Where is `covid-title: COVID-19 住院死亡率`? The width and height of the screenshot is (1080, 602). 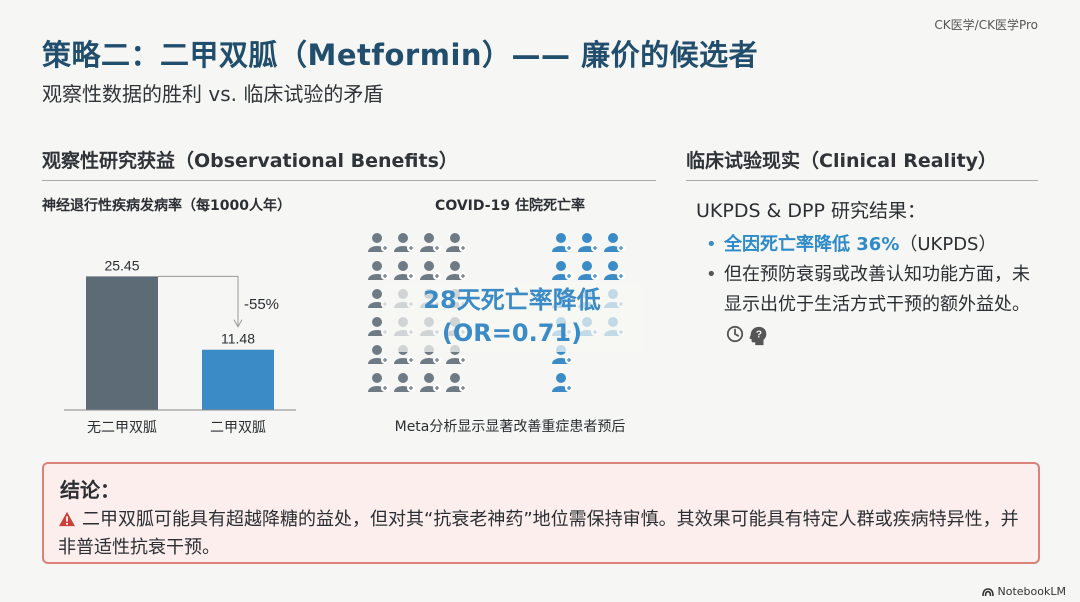
covid-title: COVID-19 住院死亡率 is located at coordinates (510, 206).